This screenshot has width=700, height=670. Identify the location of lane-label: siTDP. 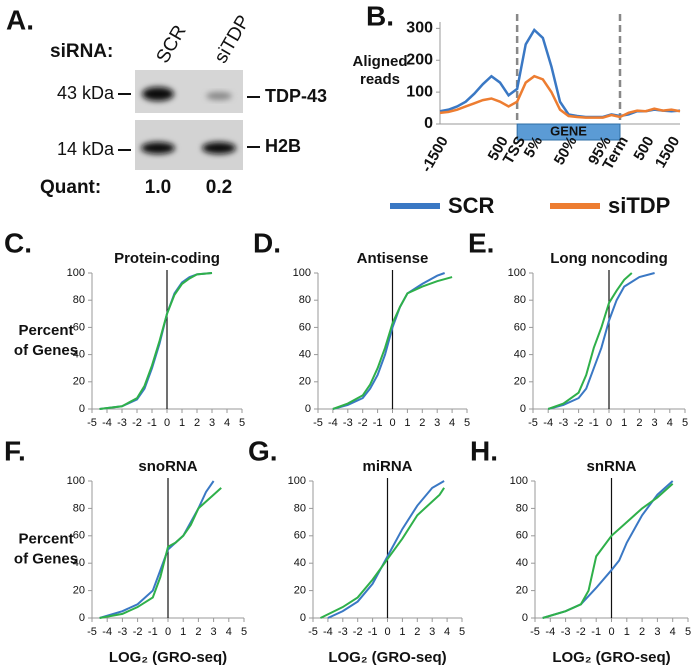
(232, 39).